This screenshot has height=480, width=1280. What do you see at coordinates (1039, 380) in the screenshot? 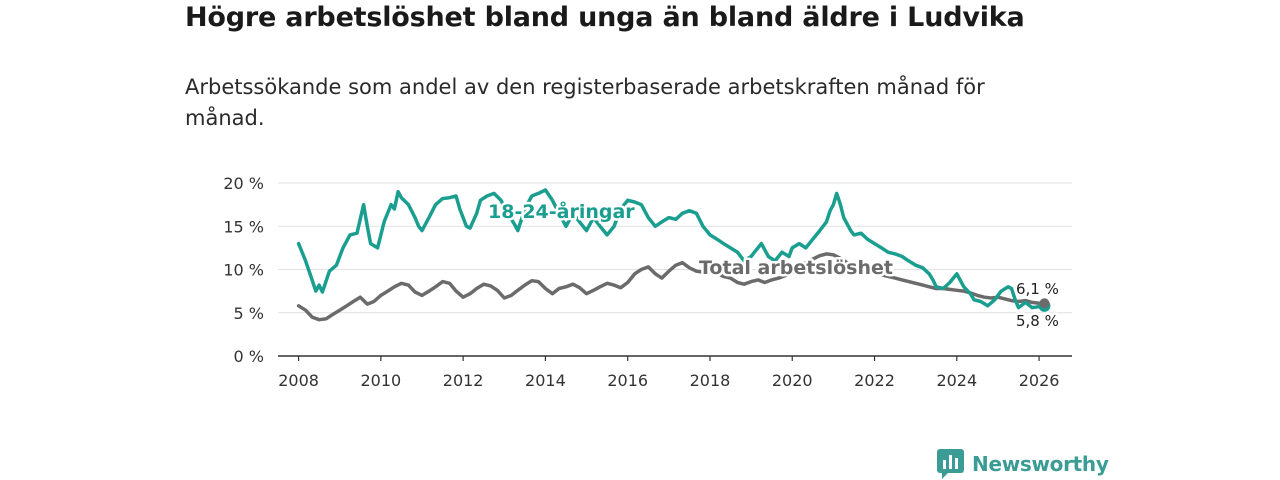
I see `x-tick-label: 2026` at bounding box center [1039, 380].